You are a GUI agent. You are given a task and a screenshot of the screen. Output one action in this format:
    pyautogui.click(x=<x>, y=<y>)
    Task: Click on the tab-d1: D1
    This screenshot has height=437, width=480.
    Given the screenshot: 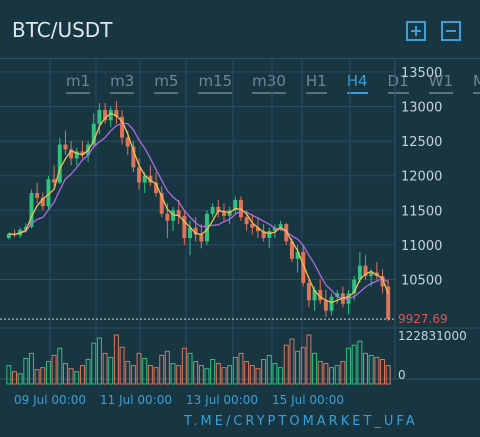 What is the action you would take?
    pyautogui.click(x=398, y=83)
    